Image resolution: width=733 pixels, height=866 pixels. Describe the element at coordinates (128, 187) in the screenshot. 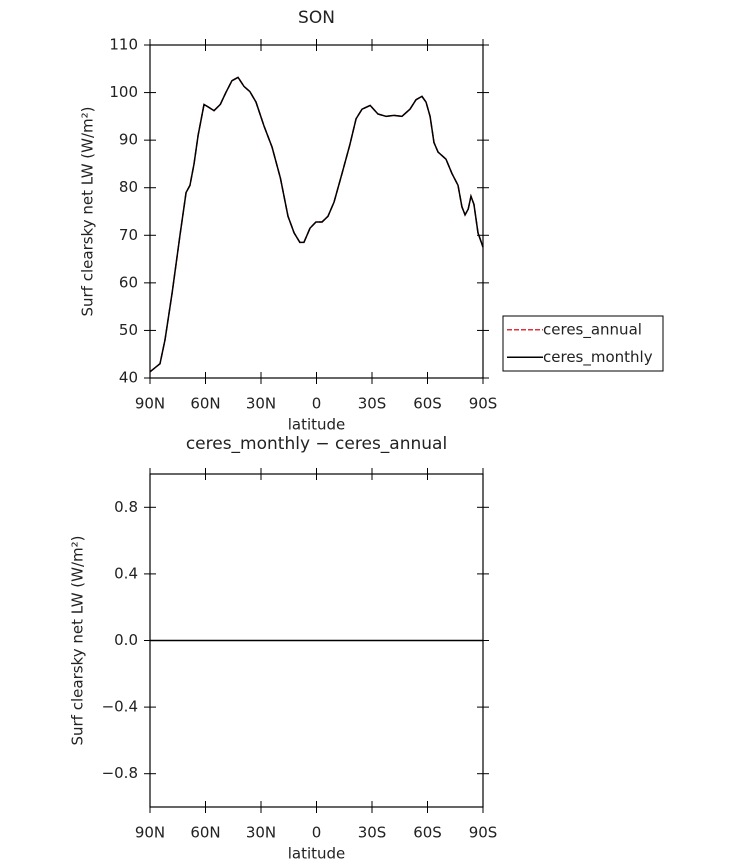

I see `y-tick-label: 80` at that location.